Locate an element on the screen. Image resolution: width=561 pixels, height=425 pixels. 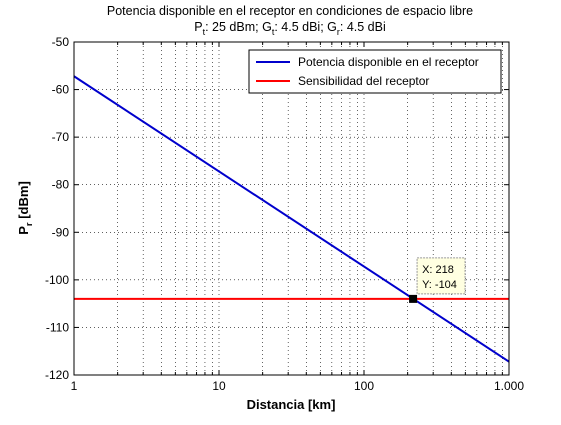
y-tick-label: -80 is located at coordinates (61, 185).